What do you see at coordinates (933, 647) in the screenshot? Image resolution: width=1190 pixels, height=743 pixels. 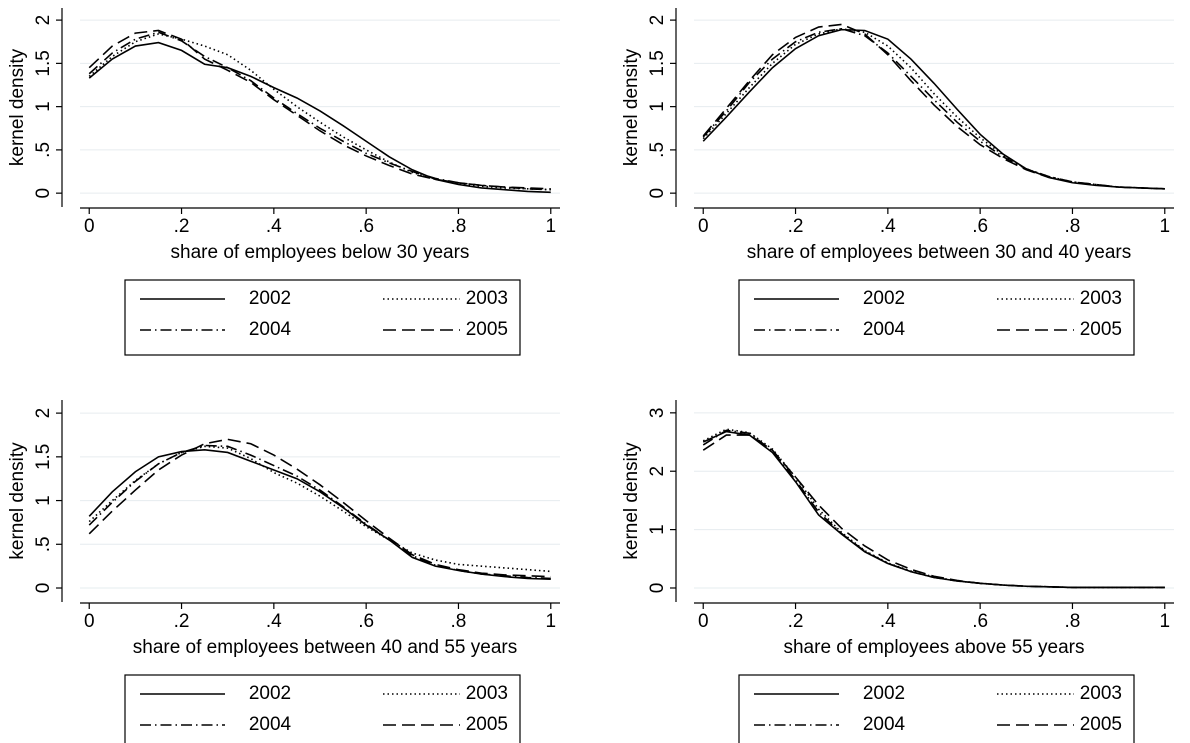 I see `x-axis-title: share of employees above 55 years` at bounding box center [933, 647].